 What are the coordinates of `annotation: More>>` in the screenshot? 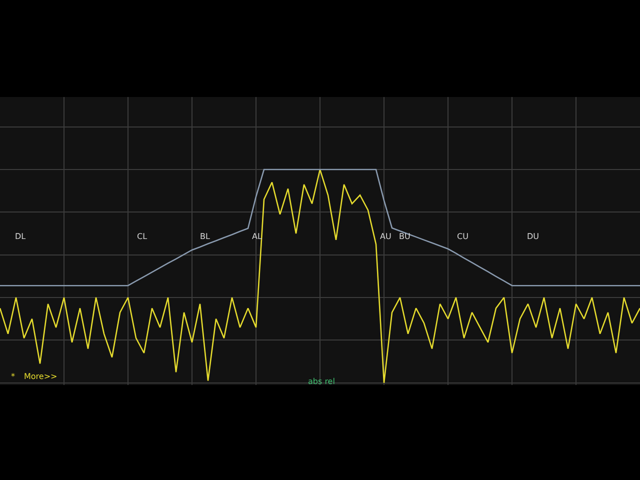 It's located at (41, 376).